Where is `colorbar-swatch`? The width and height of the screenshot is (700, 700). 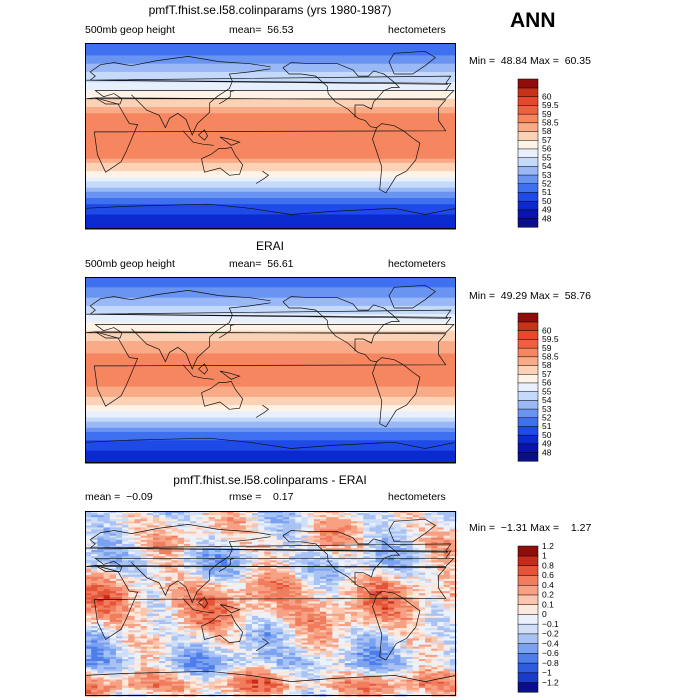
colorbar-swatch is located at coordinates (528, 179).